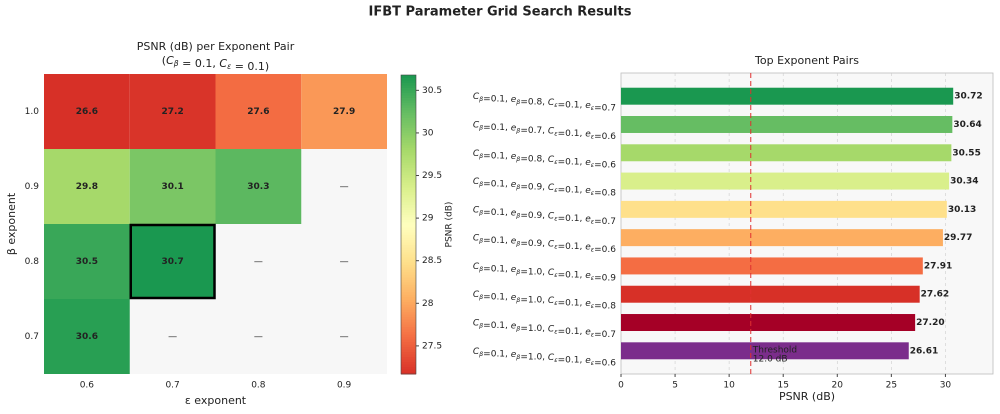  I want to click on colorbar-label: PSNR (dB), so click(450, 225).